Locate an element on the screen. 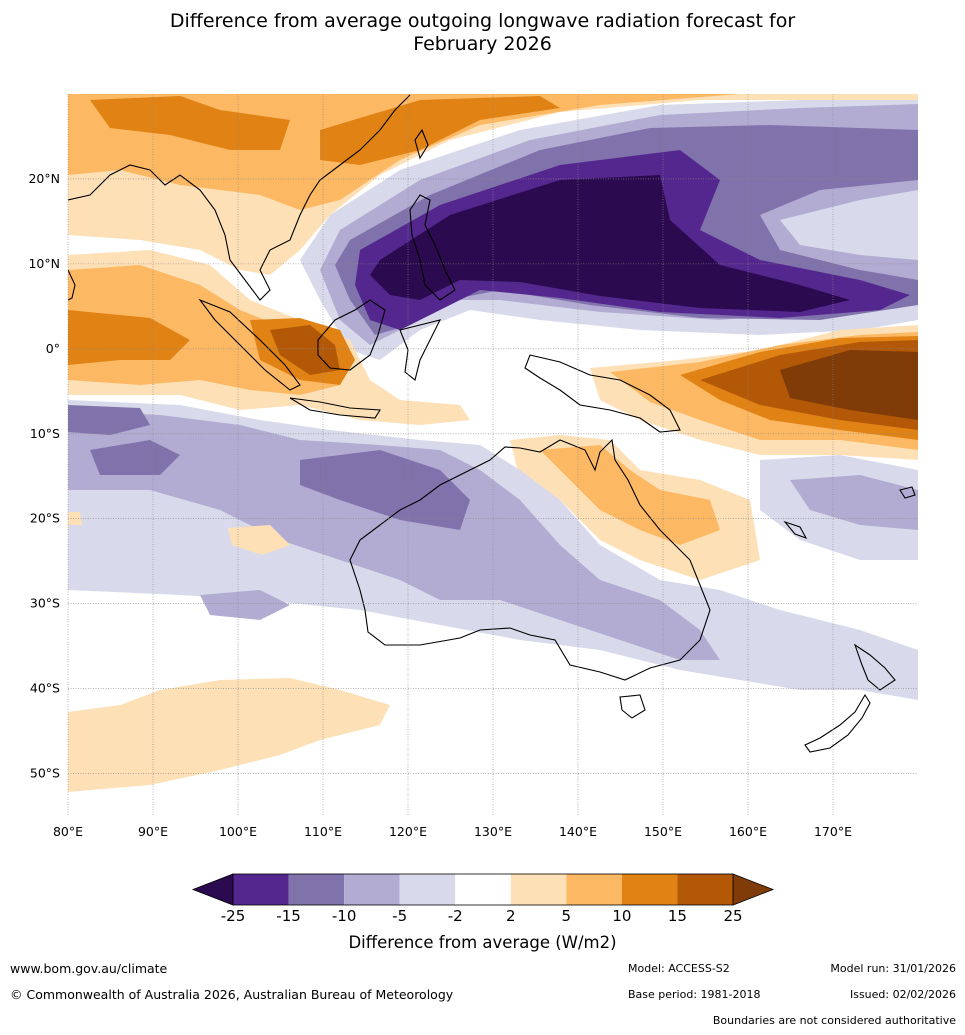 Image resolution: width=965 pixels, height=1035 pixels. title-line-2: February 2026 is located at coordinates (482, 44).